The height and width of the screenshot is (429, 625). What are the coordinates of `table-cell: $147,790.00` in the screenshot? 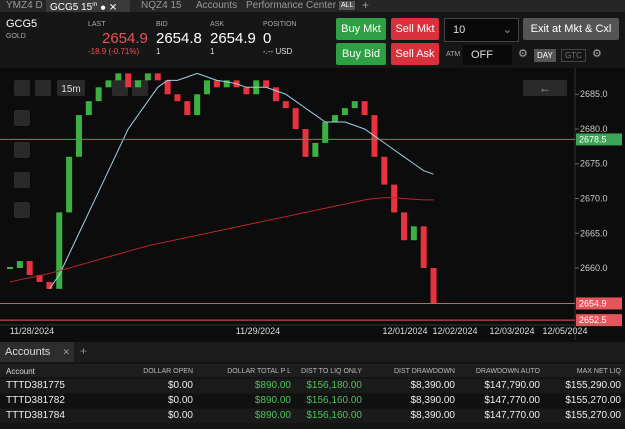 It's located at (512, 385).